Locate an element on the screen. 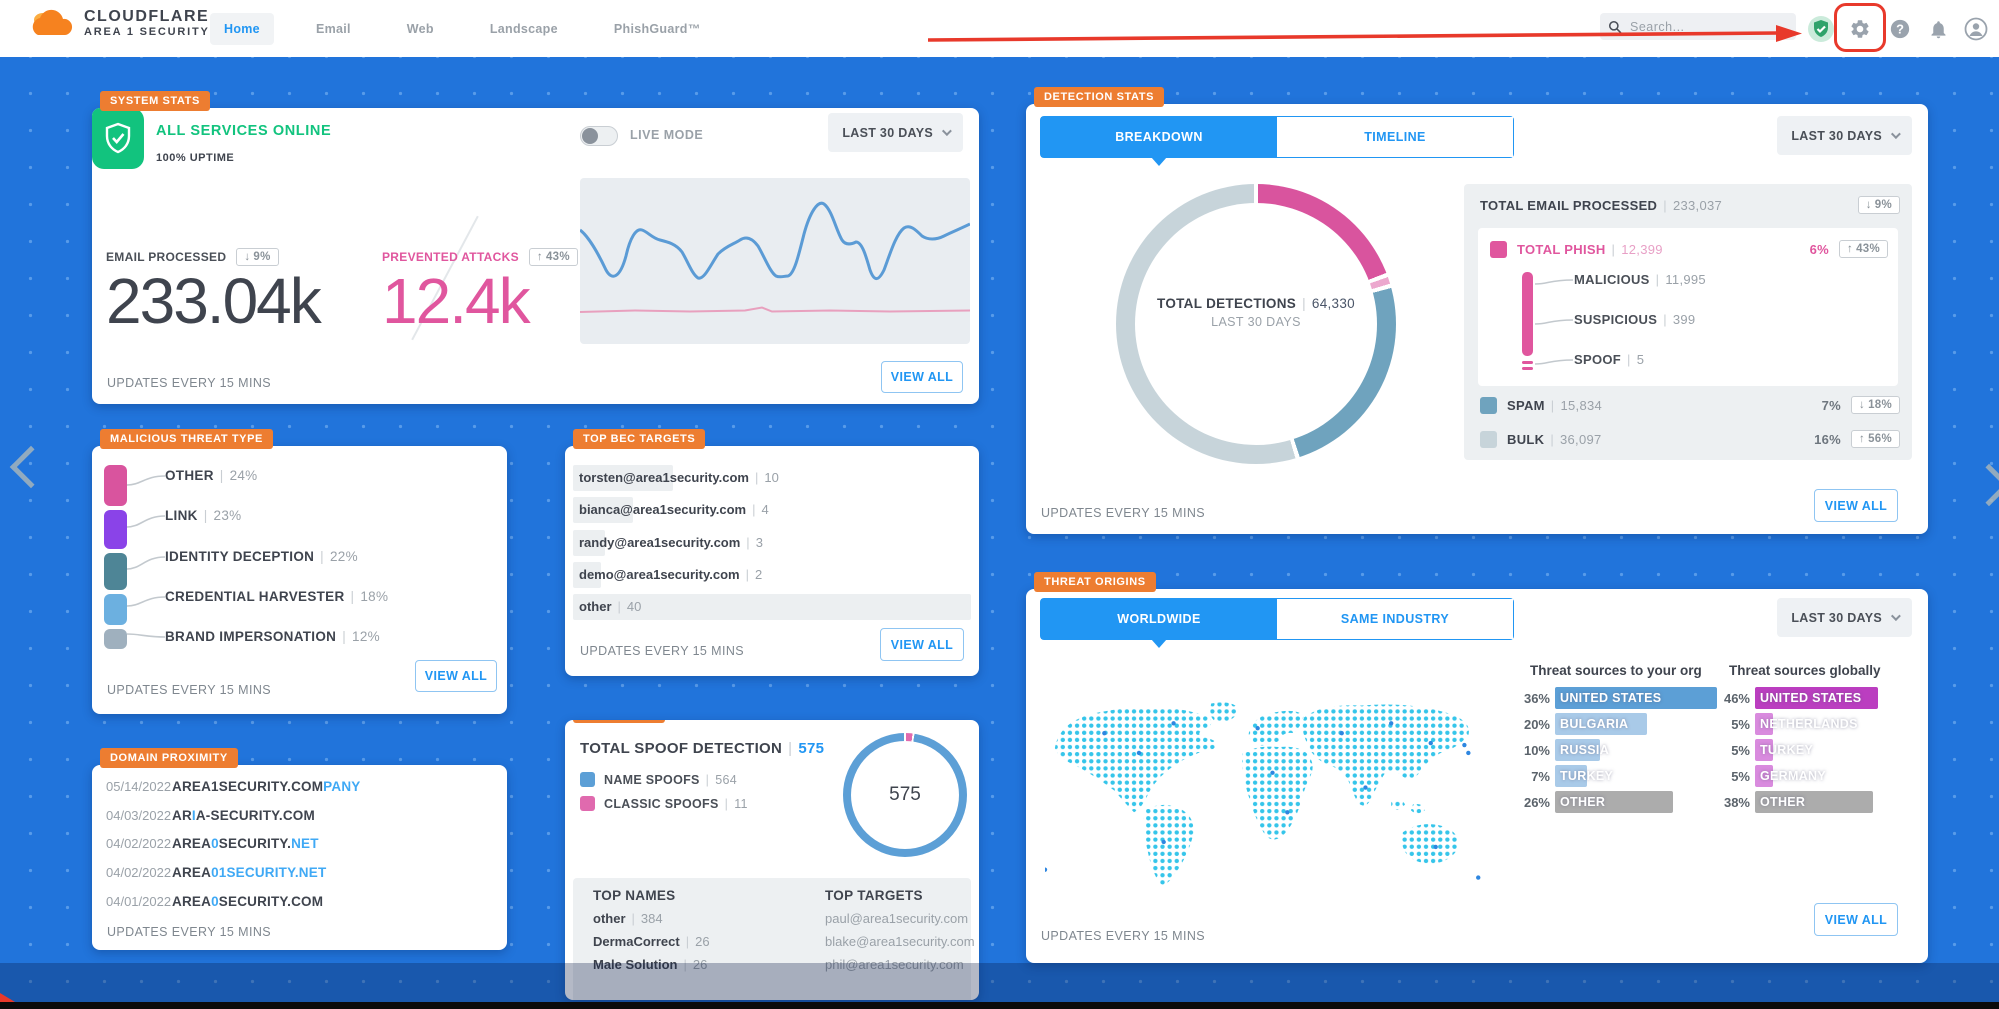  prevented-delta-badge: ↑ 43% is located at coordinates (553, 257).